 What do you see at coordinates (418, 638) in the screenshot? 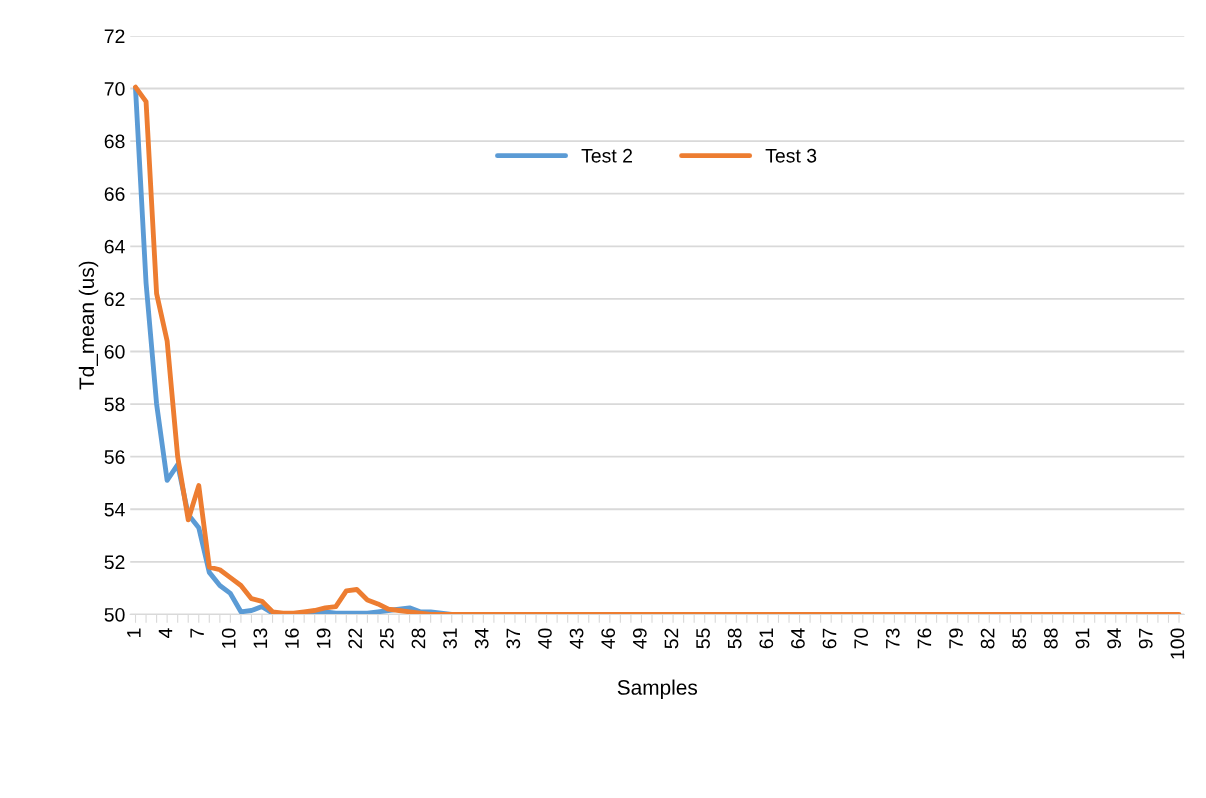
I see `x-tick-label: 28` at bounding box center [418, 638].